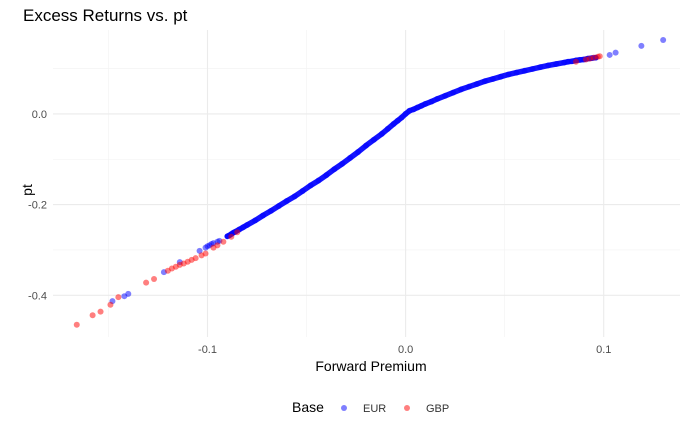  What do you see at coordinates (603, 350) in the screenshot?
I see `x-tick-label: 0.1` at bounding box center [603, 350].